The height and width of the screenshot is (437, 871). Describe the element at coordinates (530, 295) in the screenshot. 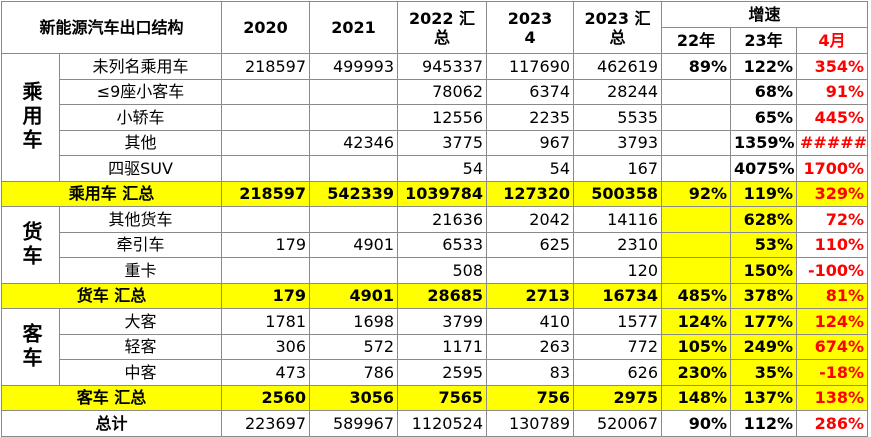

I see `value-cell: 2713` at that location.